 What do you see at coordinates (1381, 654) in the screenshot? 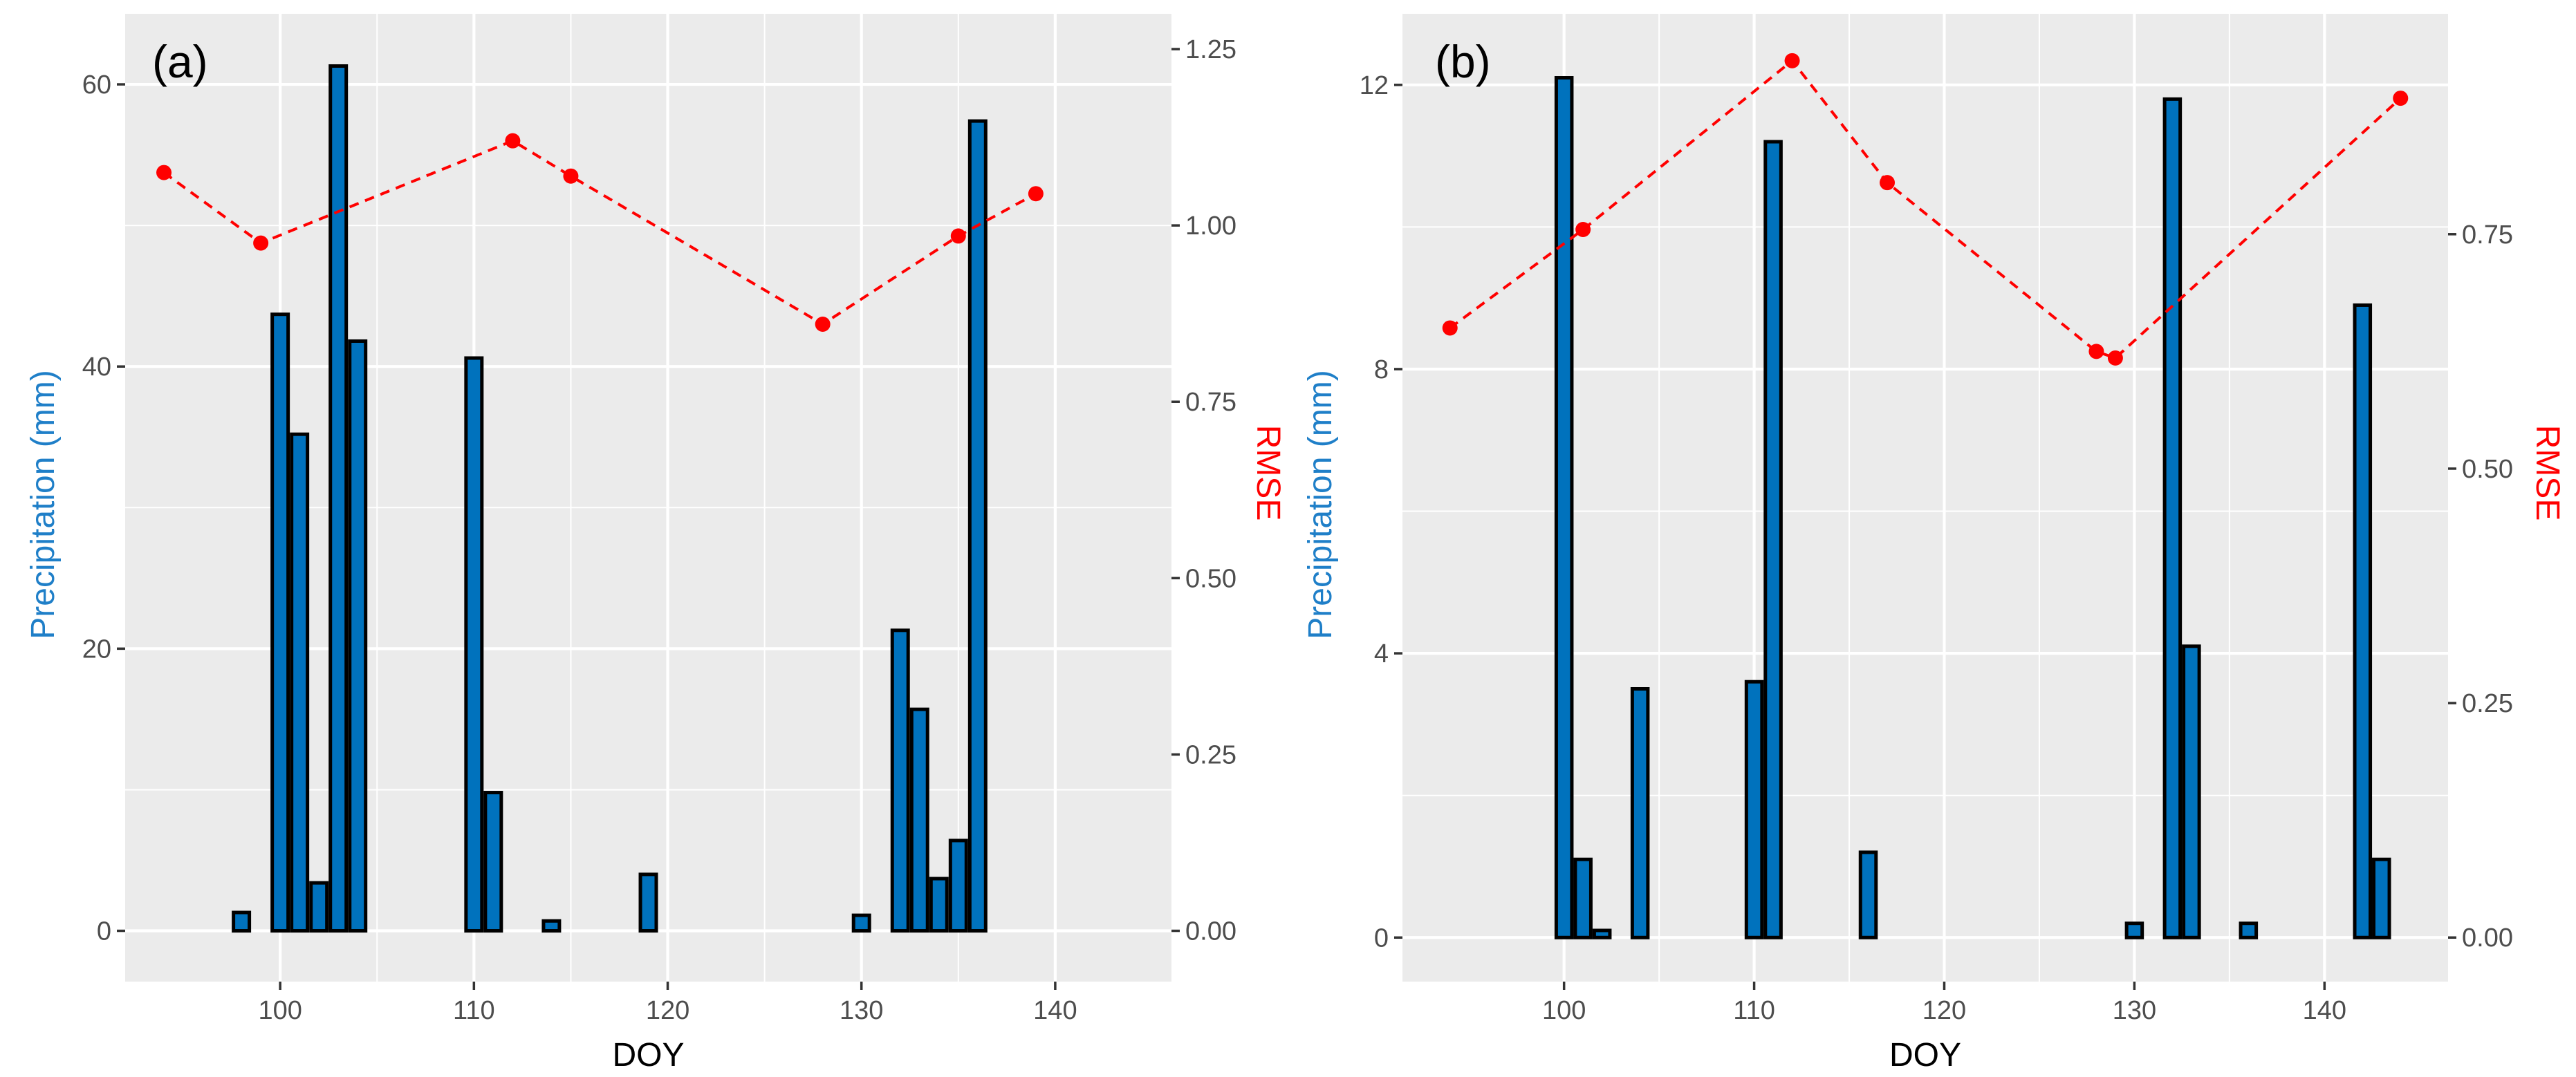
I see `y-tick-label: 4` at bounding box center [1381, 654].